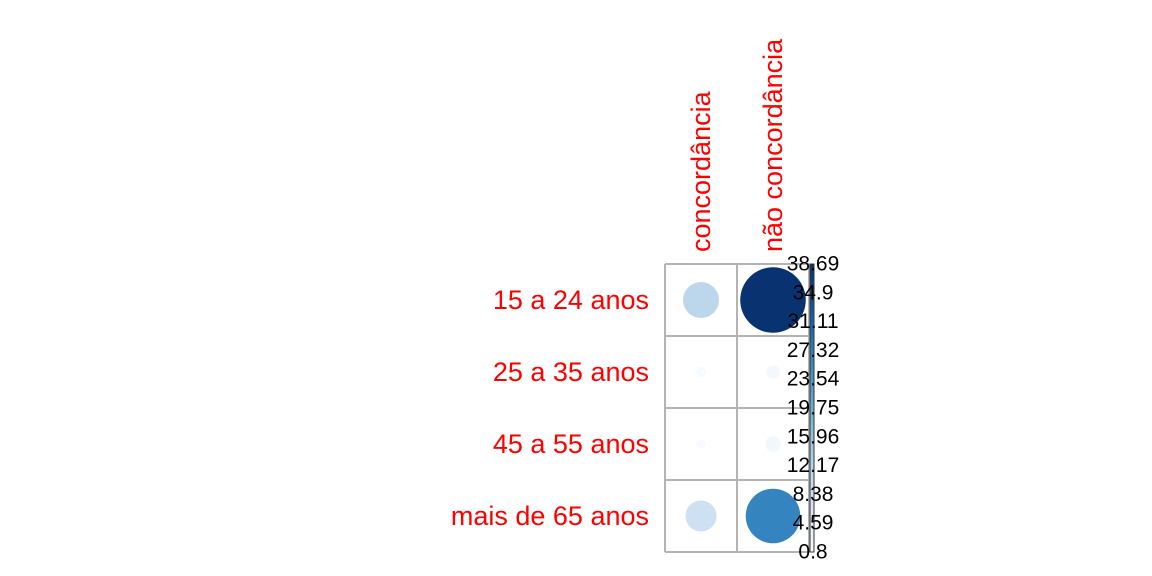  Describe the element at coordinates (813, 264) in the screenshot. I see `color-legend-tick-label: 38.69` at that location.